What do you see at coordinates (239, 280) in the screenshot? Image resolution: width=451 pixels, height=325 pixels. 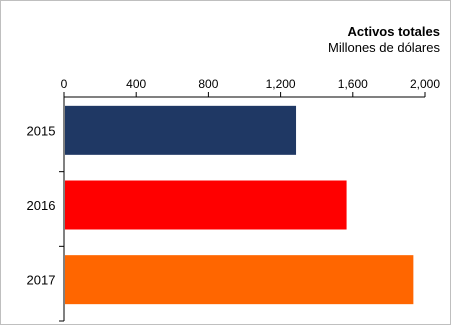 I see `bar-2017` at bounding box center [239, 280].